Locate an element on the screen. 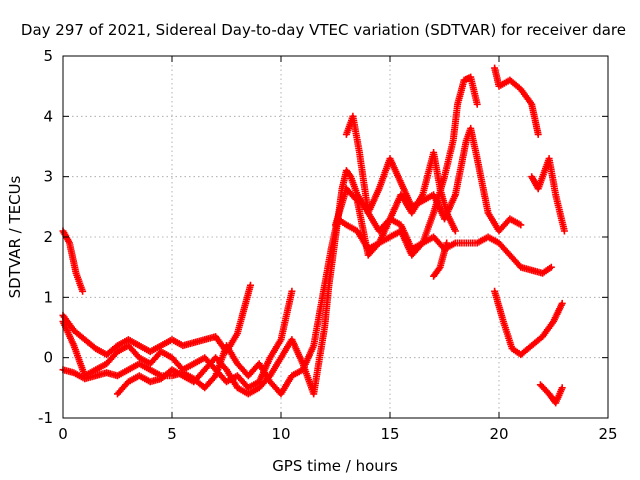 The height and width of the screenshot is (480, 640). x-tick-label: 0 is located at coordinates (63, 434).